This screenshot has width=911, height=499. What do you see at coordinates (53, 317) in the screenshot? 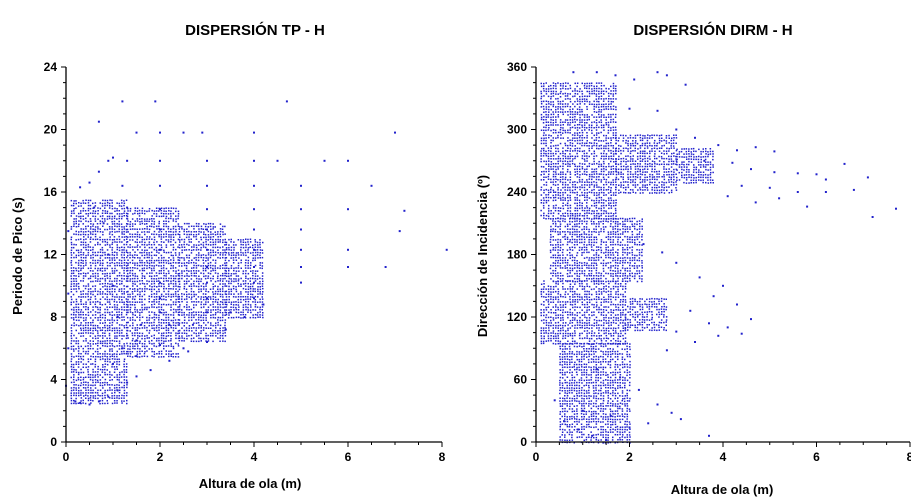
I see `y-tick-label: 8` at bounding box center [53, 317].